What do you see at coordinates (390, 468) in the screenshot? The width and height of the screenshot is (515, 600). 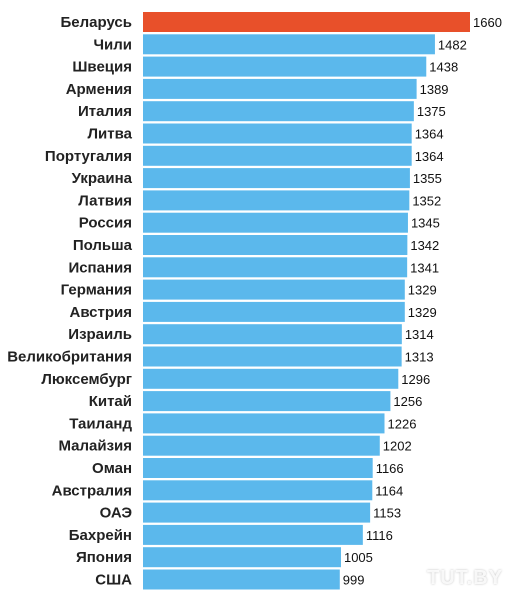 I see `value-label: 1166` at bounding box center [390, 468].